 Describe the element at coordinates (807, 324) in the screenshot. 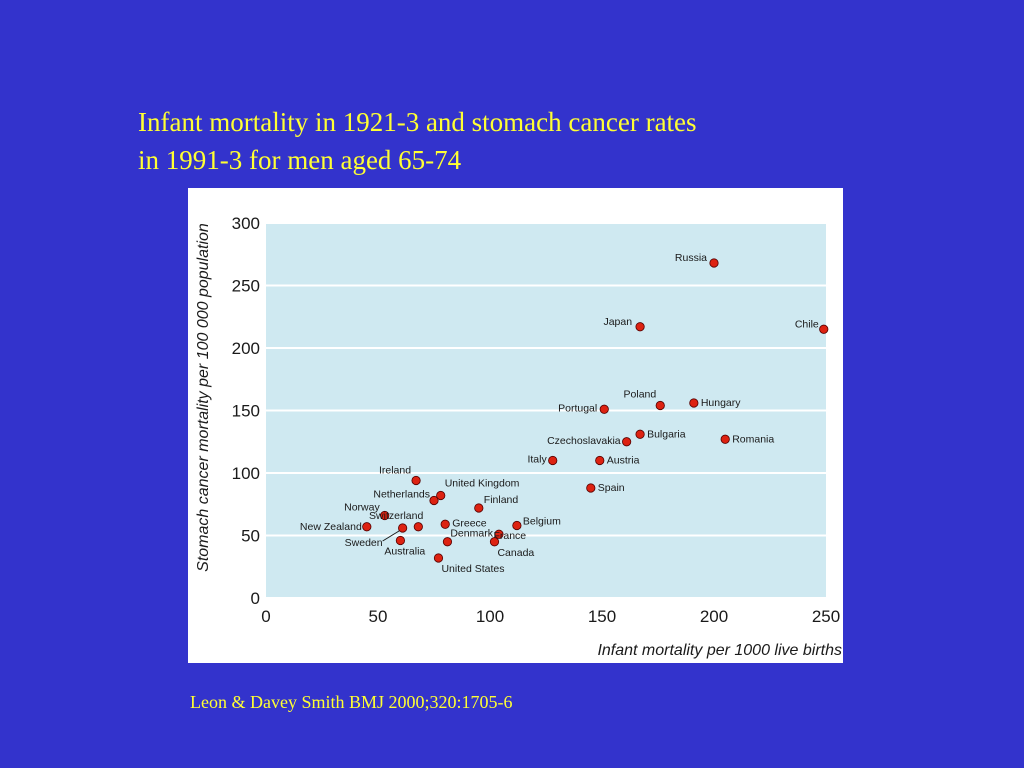

I see `point-label: Chile` at that location.